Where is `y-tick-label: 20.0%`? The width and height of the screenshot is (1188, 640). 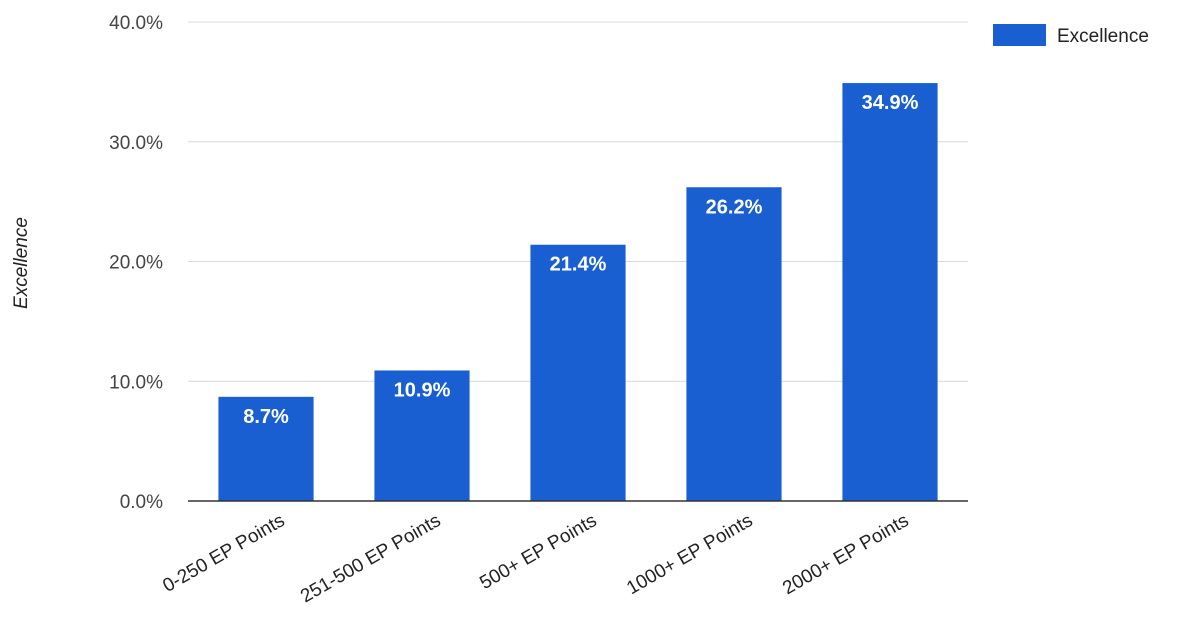
y-tick-label: 20.0% is located at coordinates (136, 263).